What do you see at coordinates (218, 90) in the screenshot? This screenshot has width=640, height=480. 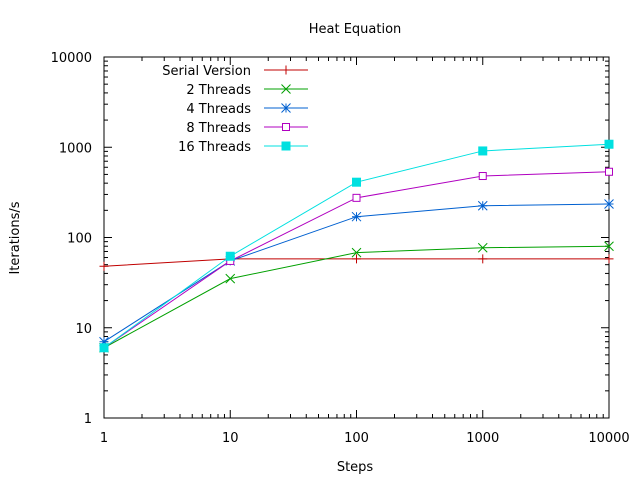 I see `legend-label: 2 Threads` at bounding box center [218, 90].